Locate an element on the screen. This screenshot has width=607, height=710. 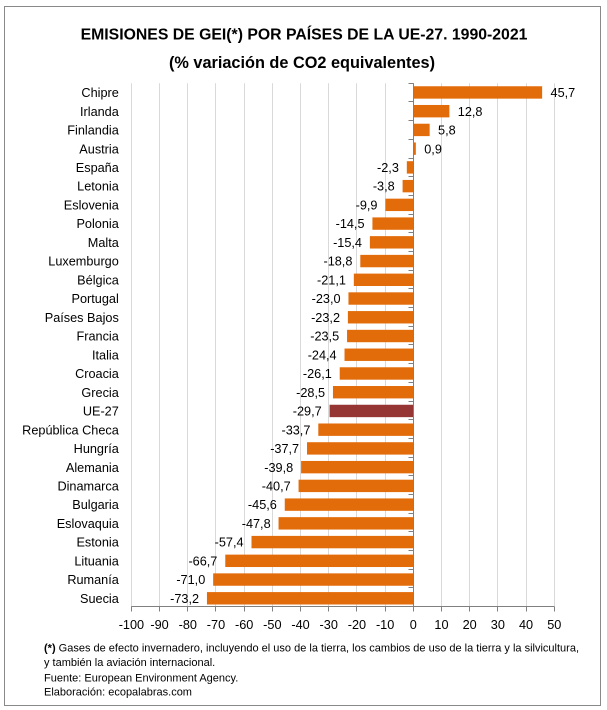
svg-text: 0,9 is located at coordinates (433, 149).